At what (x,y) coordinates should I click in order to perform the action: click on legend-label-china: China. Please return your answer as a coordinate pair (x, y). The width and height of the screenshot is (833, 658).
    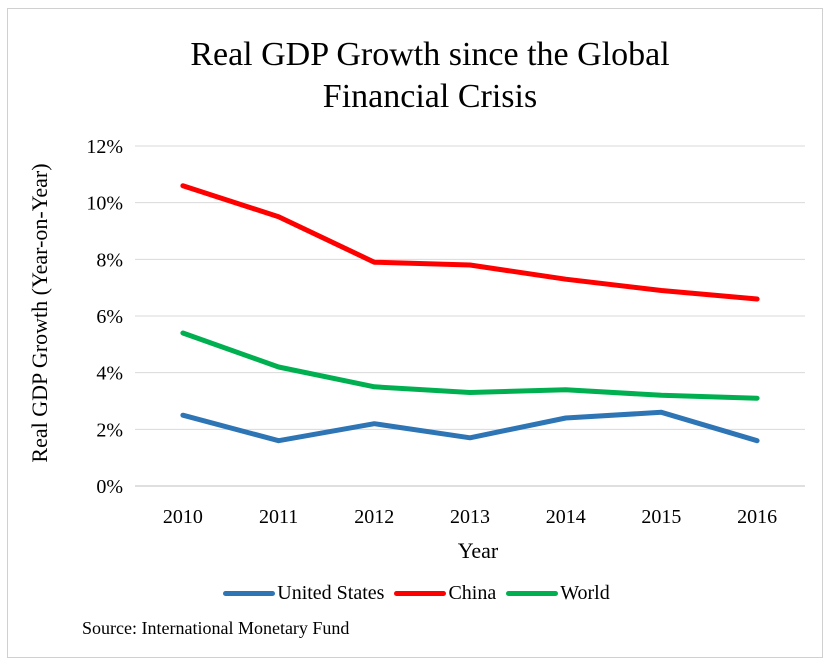
    Looking at the image, I should click on (472, 593).